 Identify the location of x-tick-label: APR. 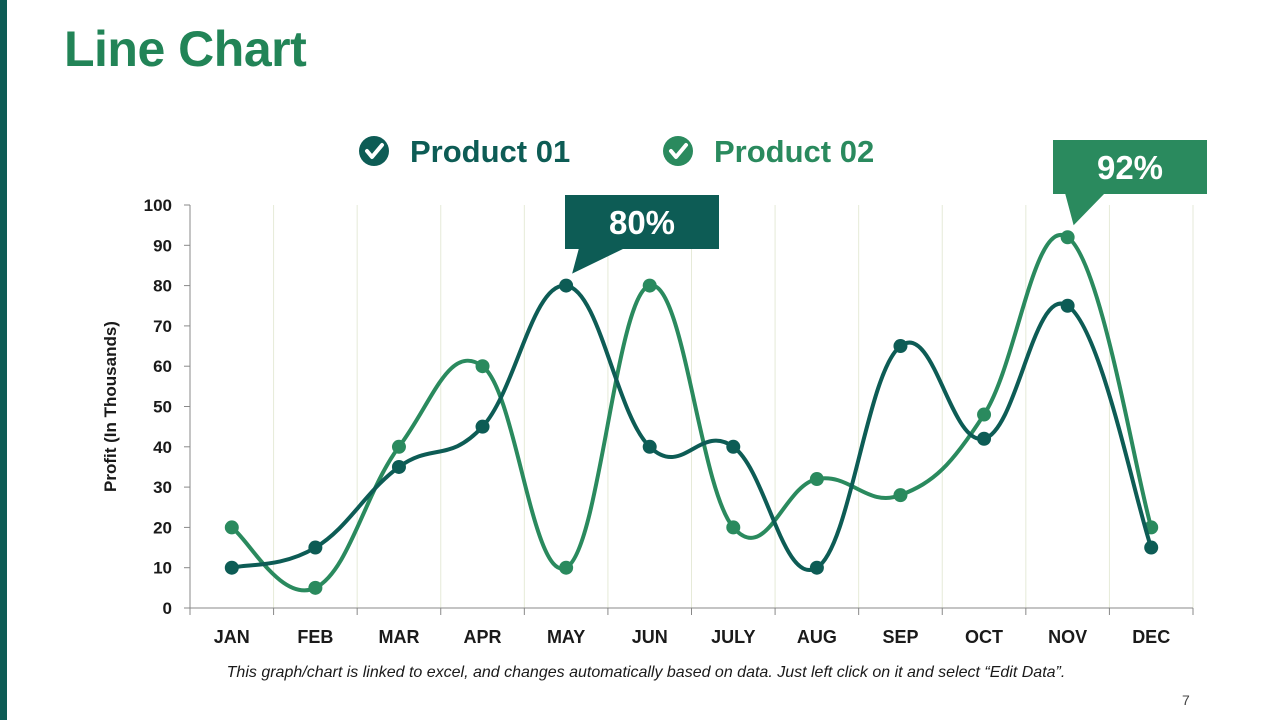
(483, 637).